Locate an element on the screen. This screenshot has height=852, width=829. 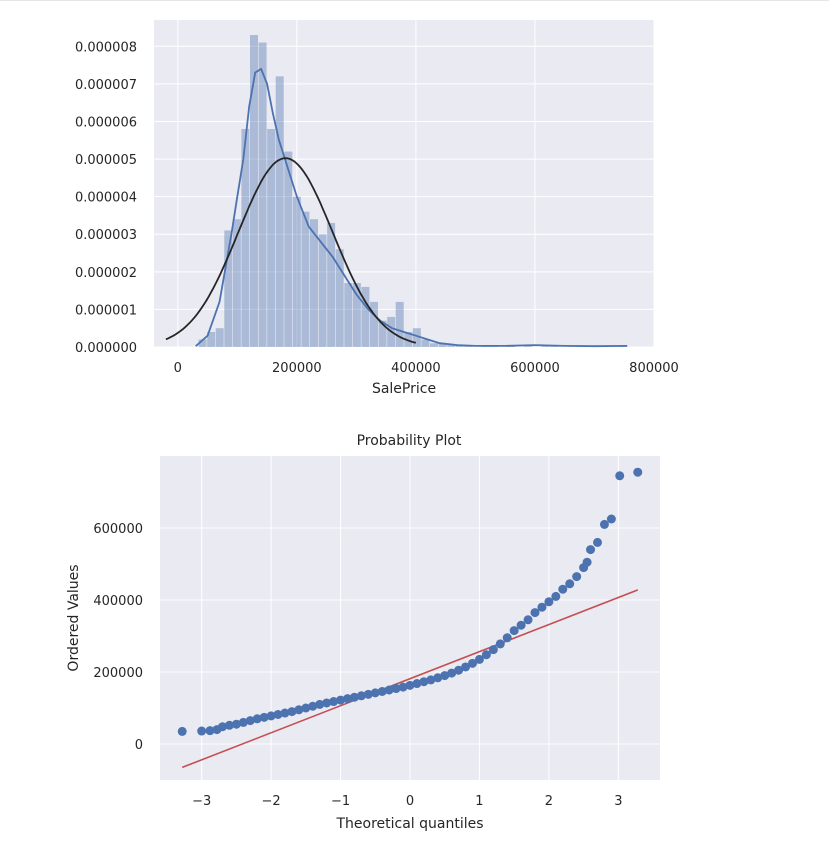
x-axis-label: Theoretical quantiles is located at coordinates (409, 824).